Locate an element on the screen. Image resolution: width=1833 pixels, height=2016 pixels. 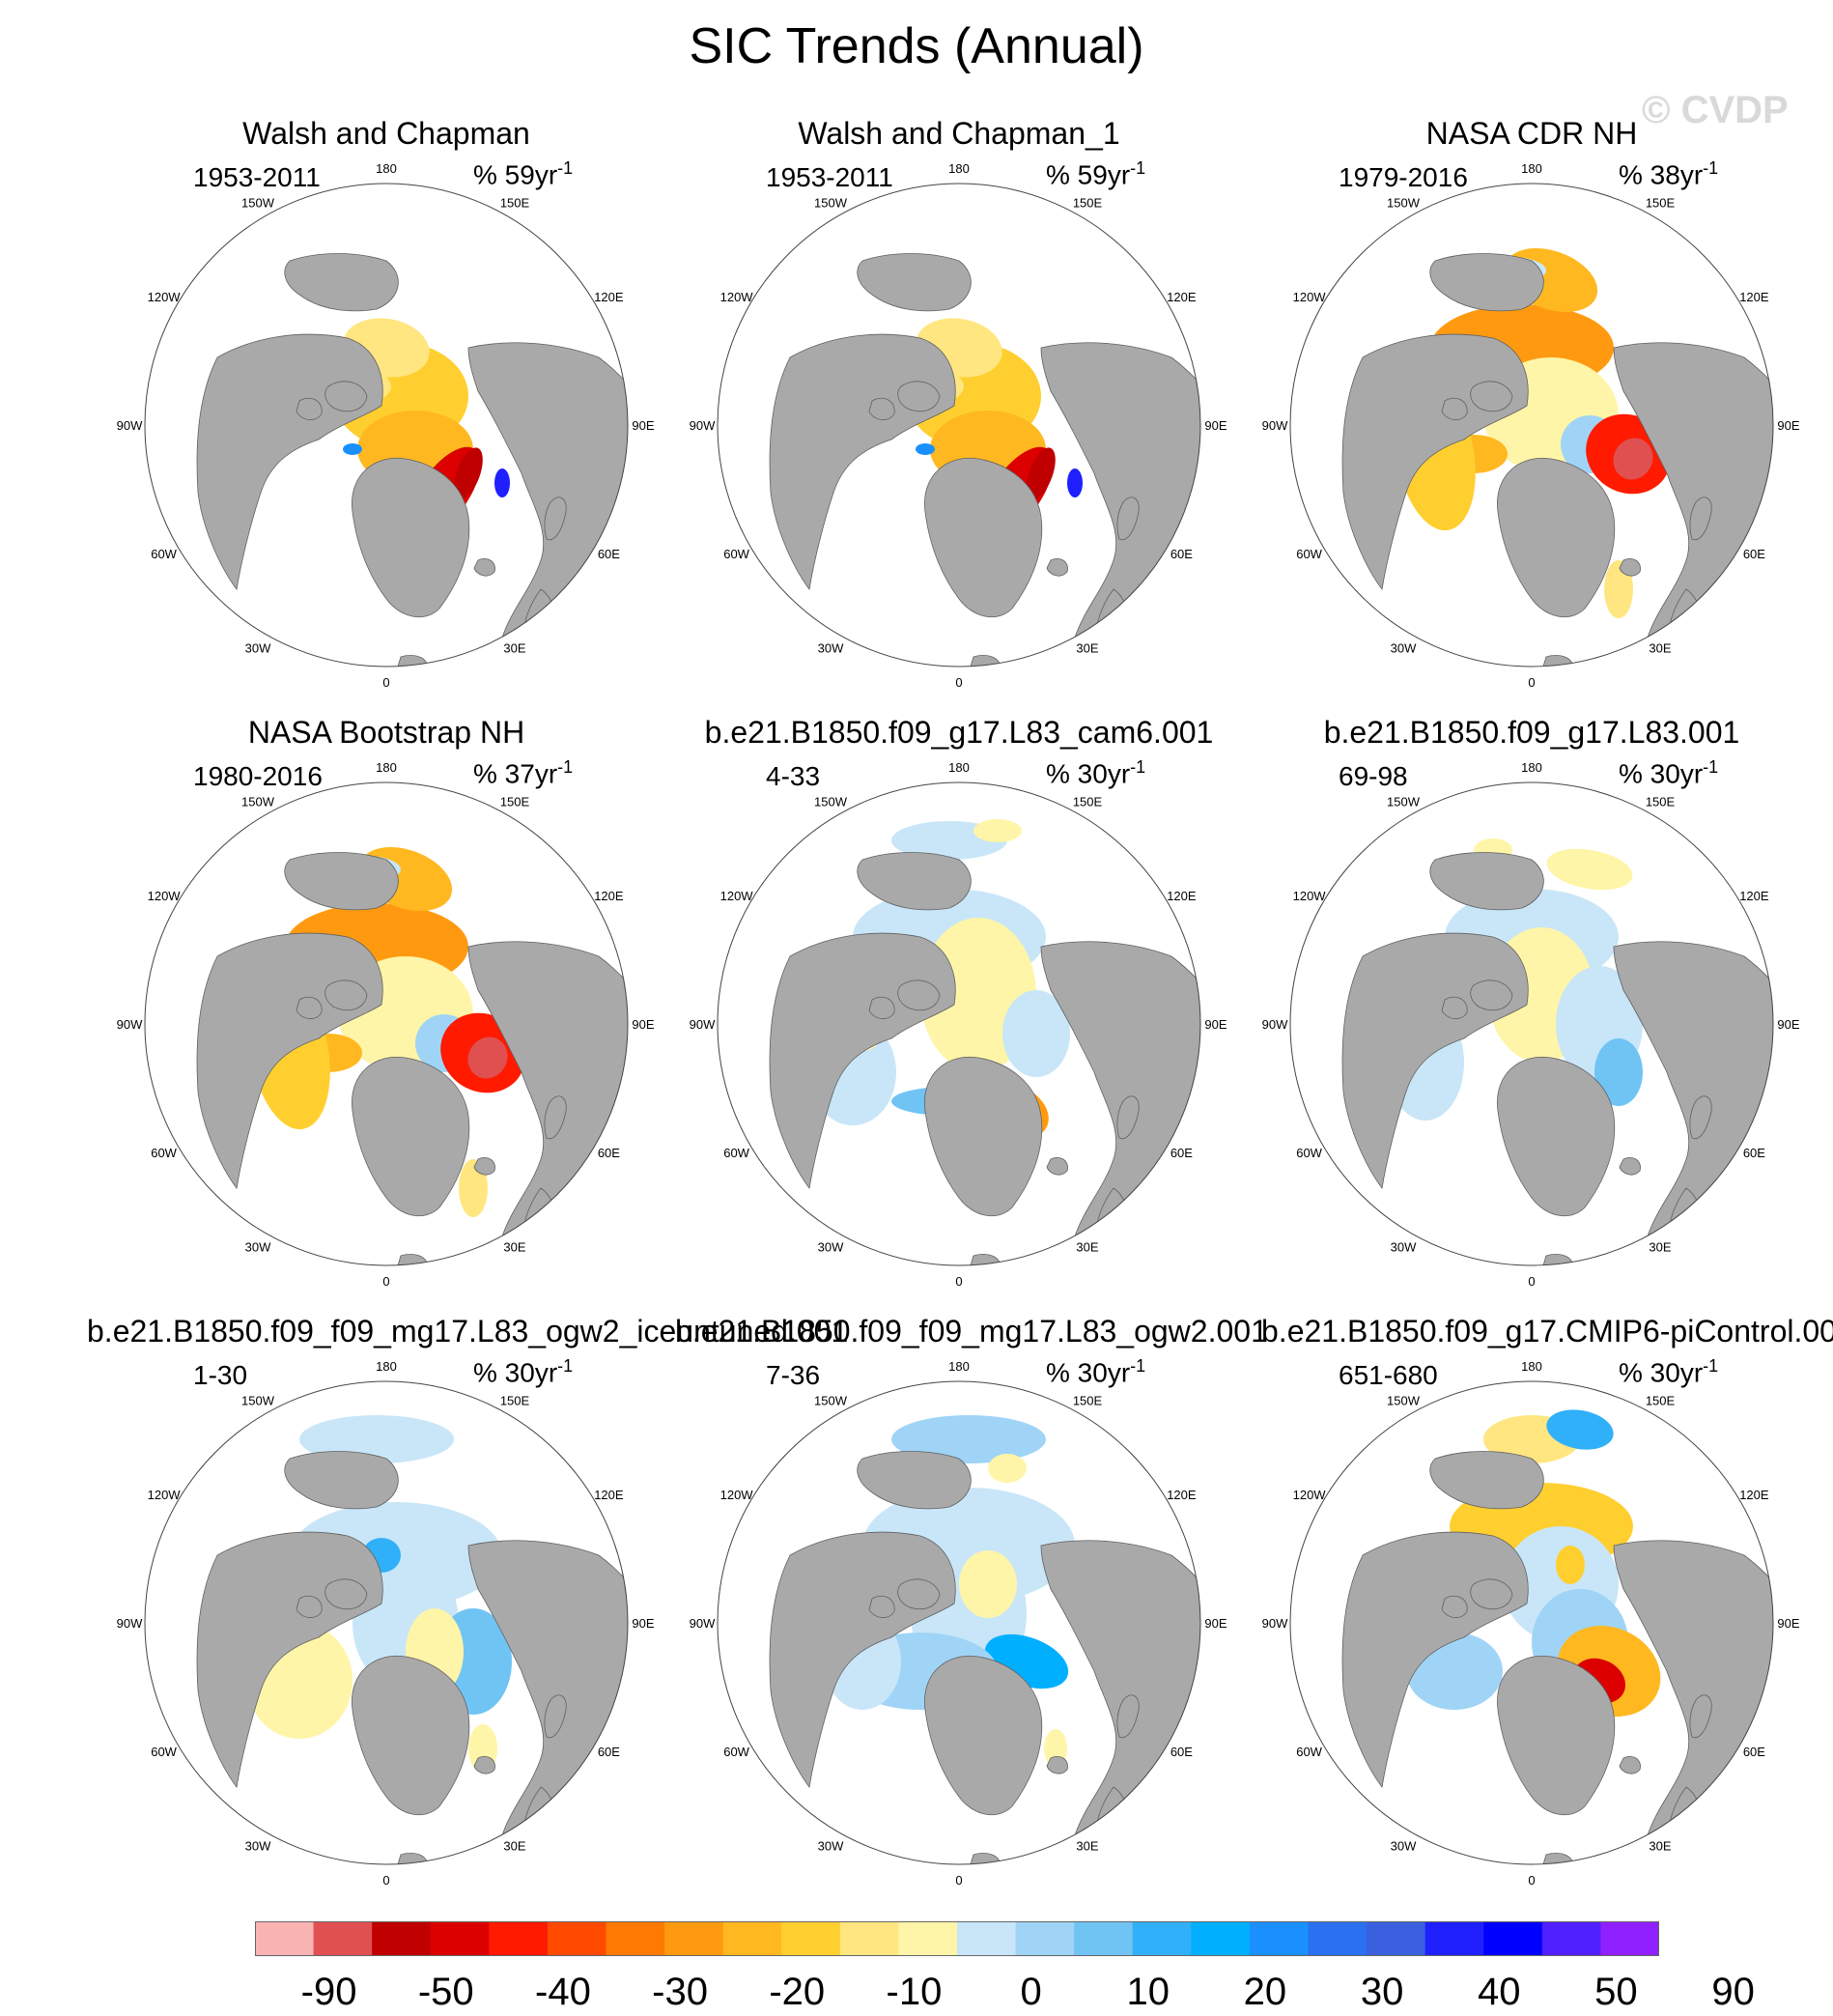
panel-years: 69-98 is located at coordinates (1373, 776).